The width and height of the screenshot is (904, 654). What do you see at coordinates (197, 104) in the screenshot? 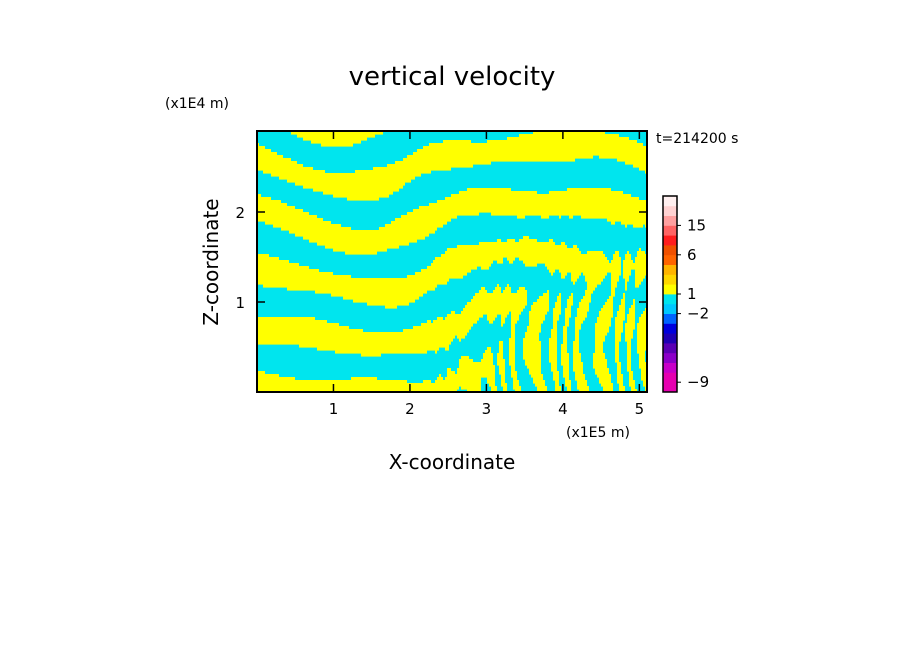
I see `y-unit-label: (x1E4 m)` at bounding box center [197, 104].